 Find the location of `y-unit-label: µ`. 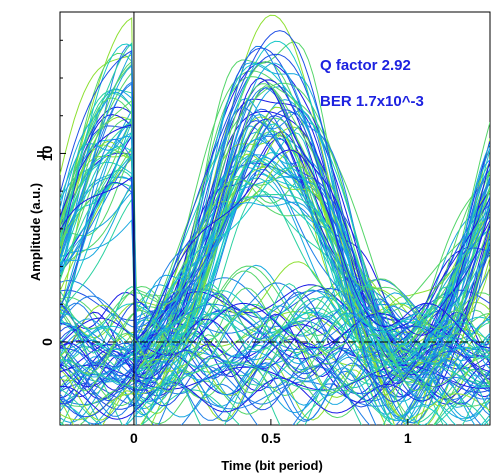

y-unit-label: µ is located at coordinates (39, 154).